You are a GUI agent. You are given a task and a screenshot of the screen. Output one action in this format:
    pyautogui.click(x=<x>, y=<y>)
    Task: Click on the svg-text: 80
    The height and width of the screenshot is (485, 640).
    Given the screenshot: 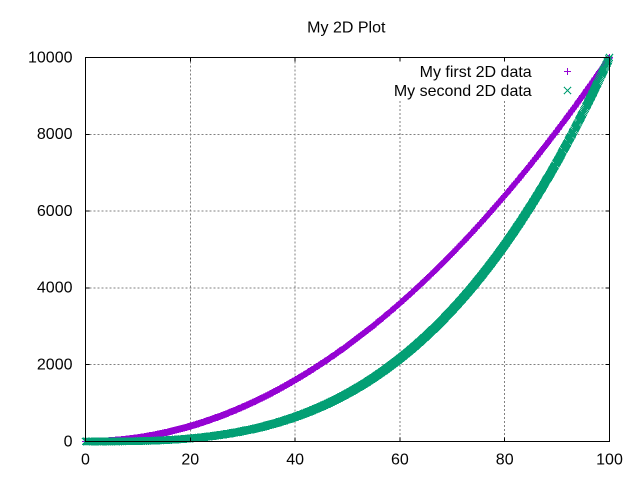 What is the action you would take?
    pyautogui.click(x=505, y=460)
    